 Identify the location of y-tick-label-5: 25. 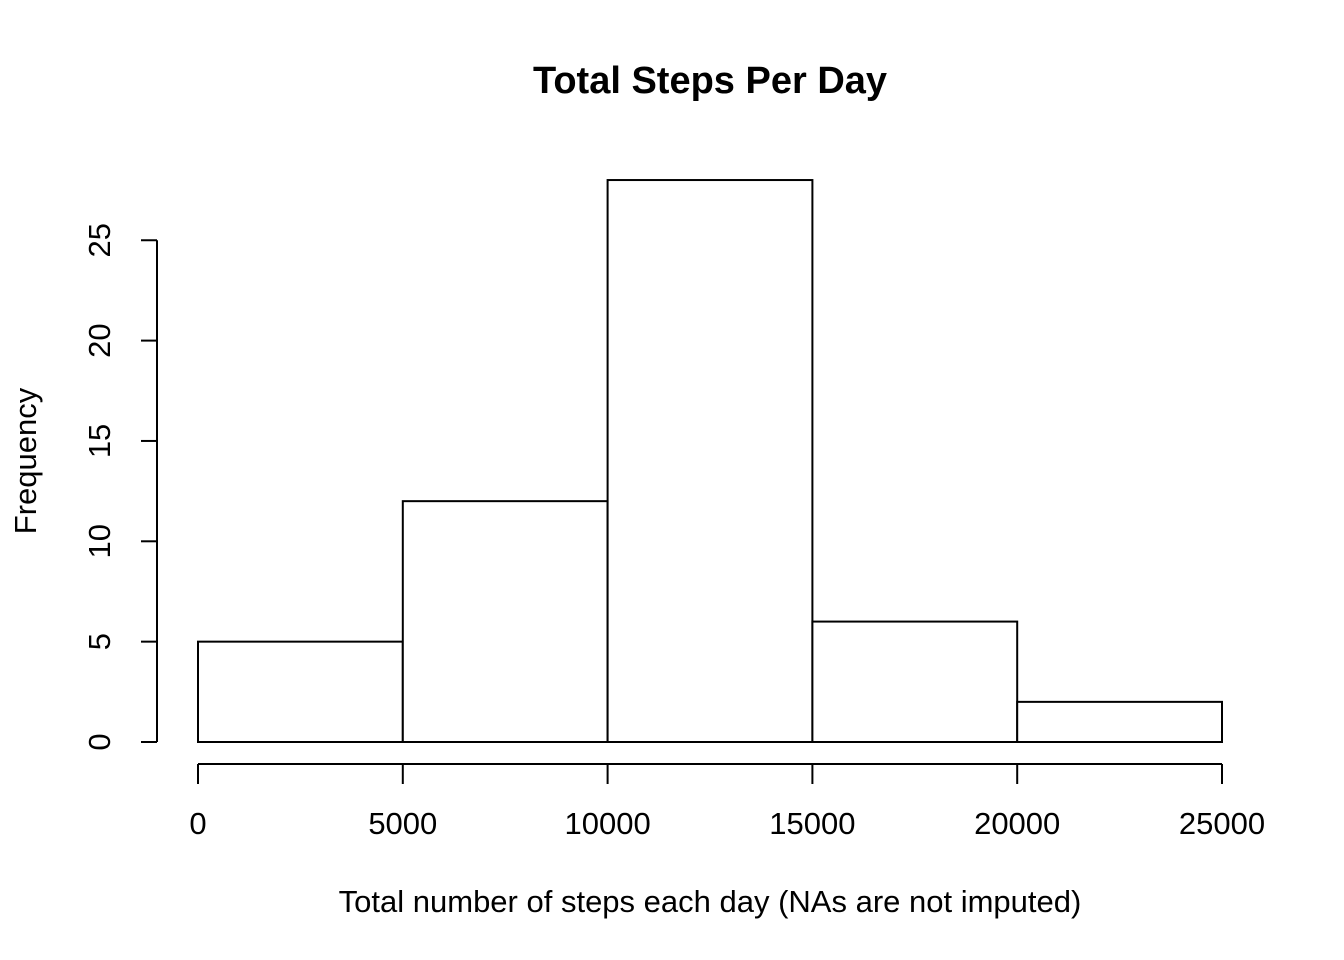
(99, 240).